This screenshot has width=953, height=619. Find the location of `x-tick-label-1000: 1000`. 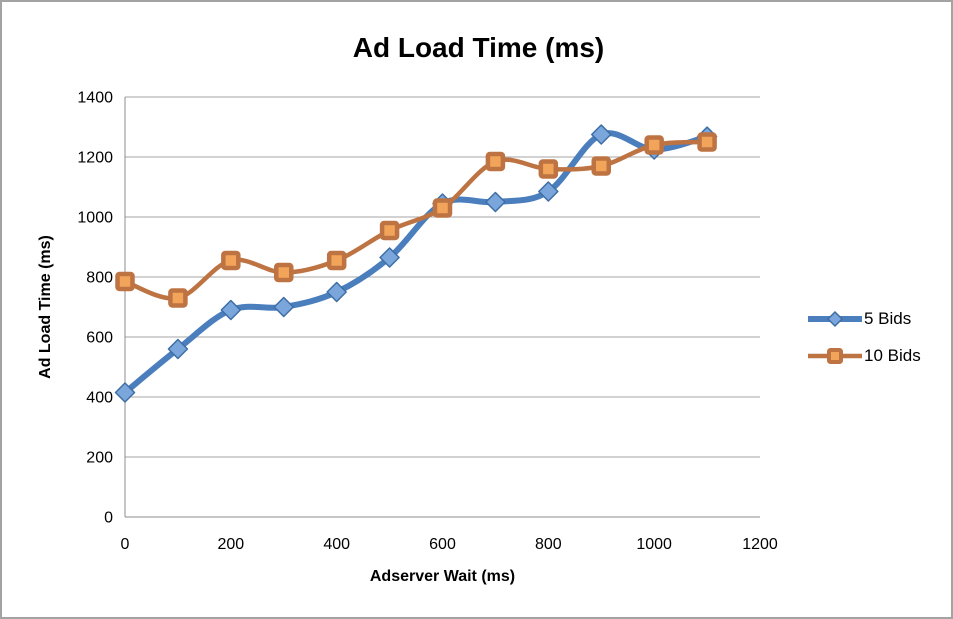

x-tick-label-1000: 1000 is located at coordinates (654, 544).